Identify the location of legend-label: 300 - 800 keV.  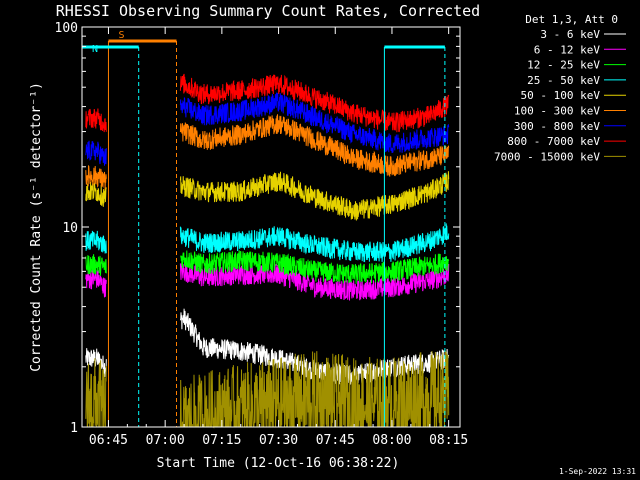
(557, 126).